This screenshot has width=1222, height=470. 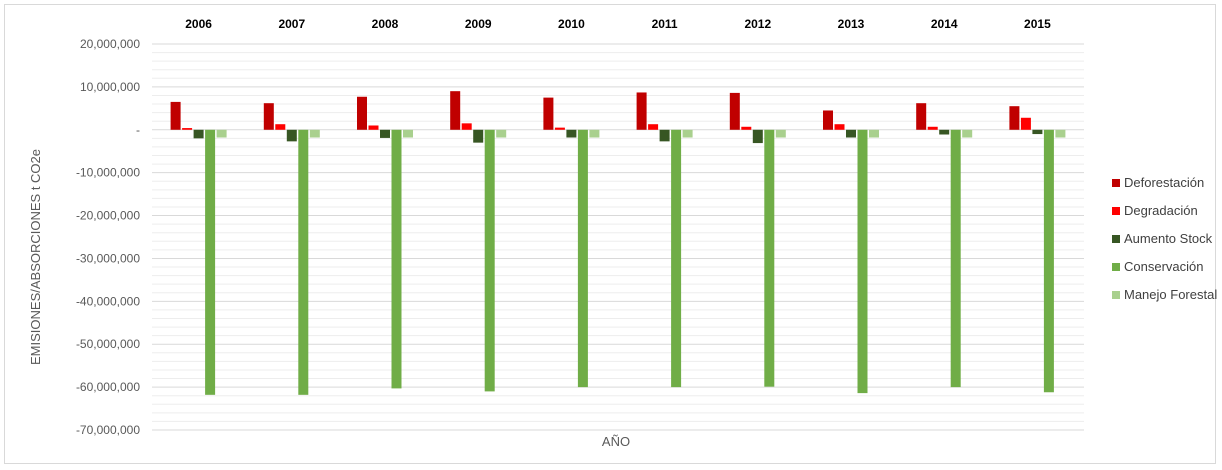 I want to click on bar-degradación-2006, so click(x=187, y=129).